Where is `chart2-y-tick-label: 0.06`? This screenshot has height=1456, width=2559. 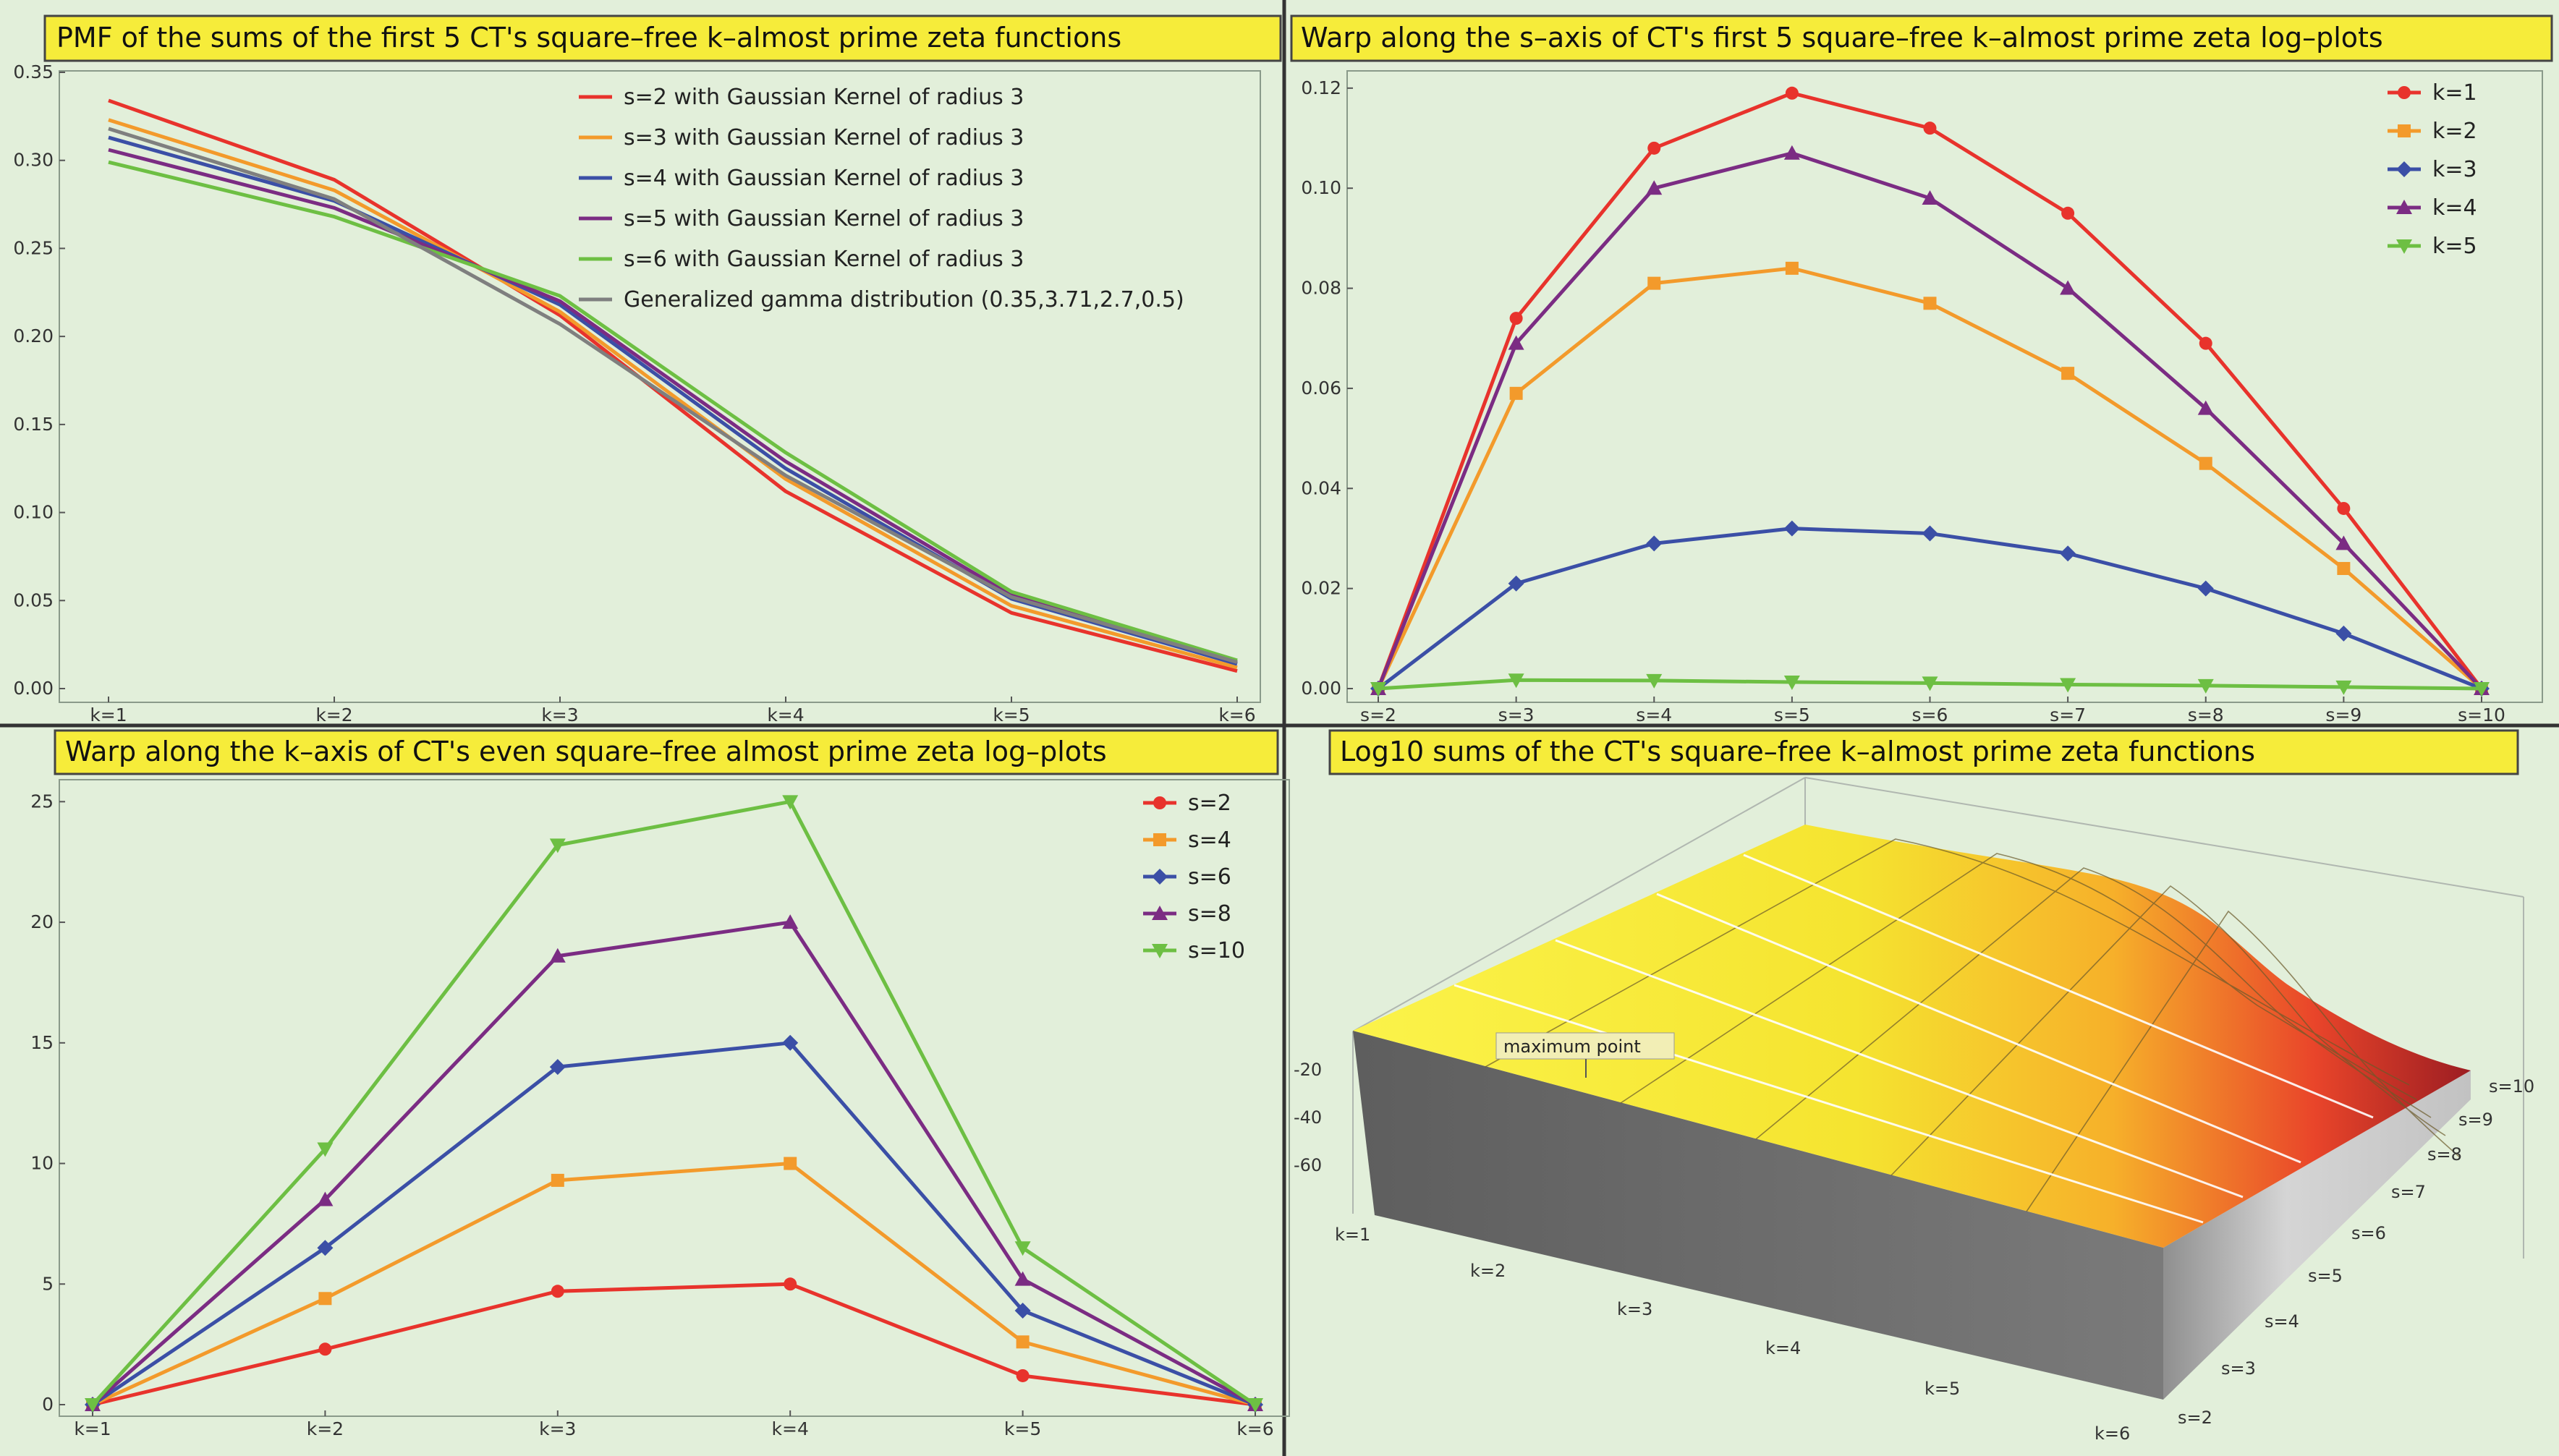 chart2-y-tick-label: 0.06 is located at coordinates (1321, 388).